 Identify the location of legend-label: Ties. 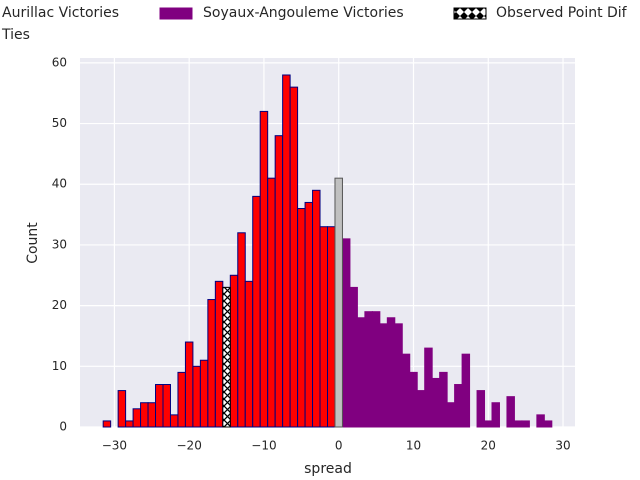
(15, 35).